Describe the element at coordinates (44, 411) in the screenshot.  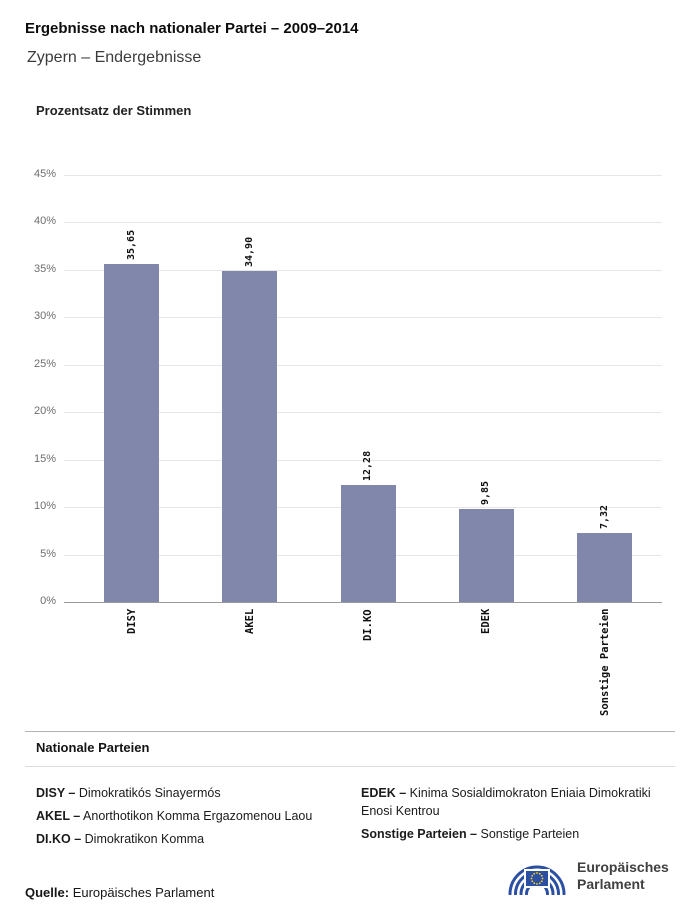
I see `y-tick-label: 20%` at that location.